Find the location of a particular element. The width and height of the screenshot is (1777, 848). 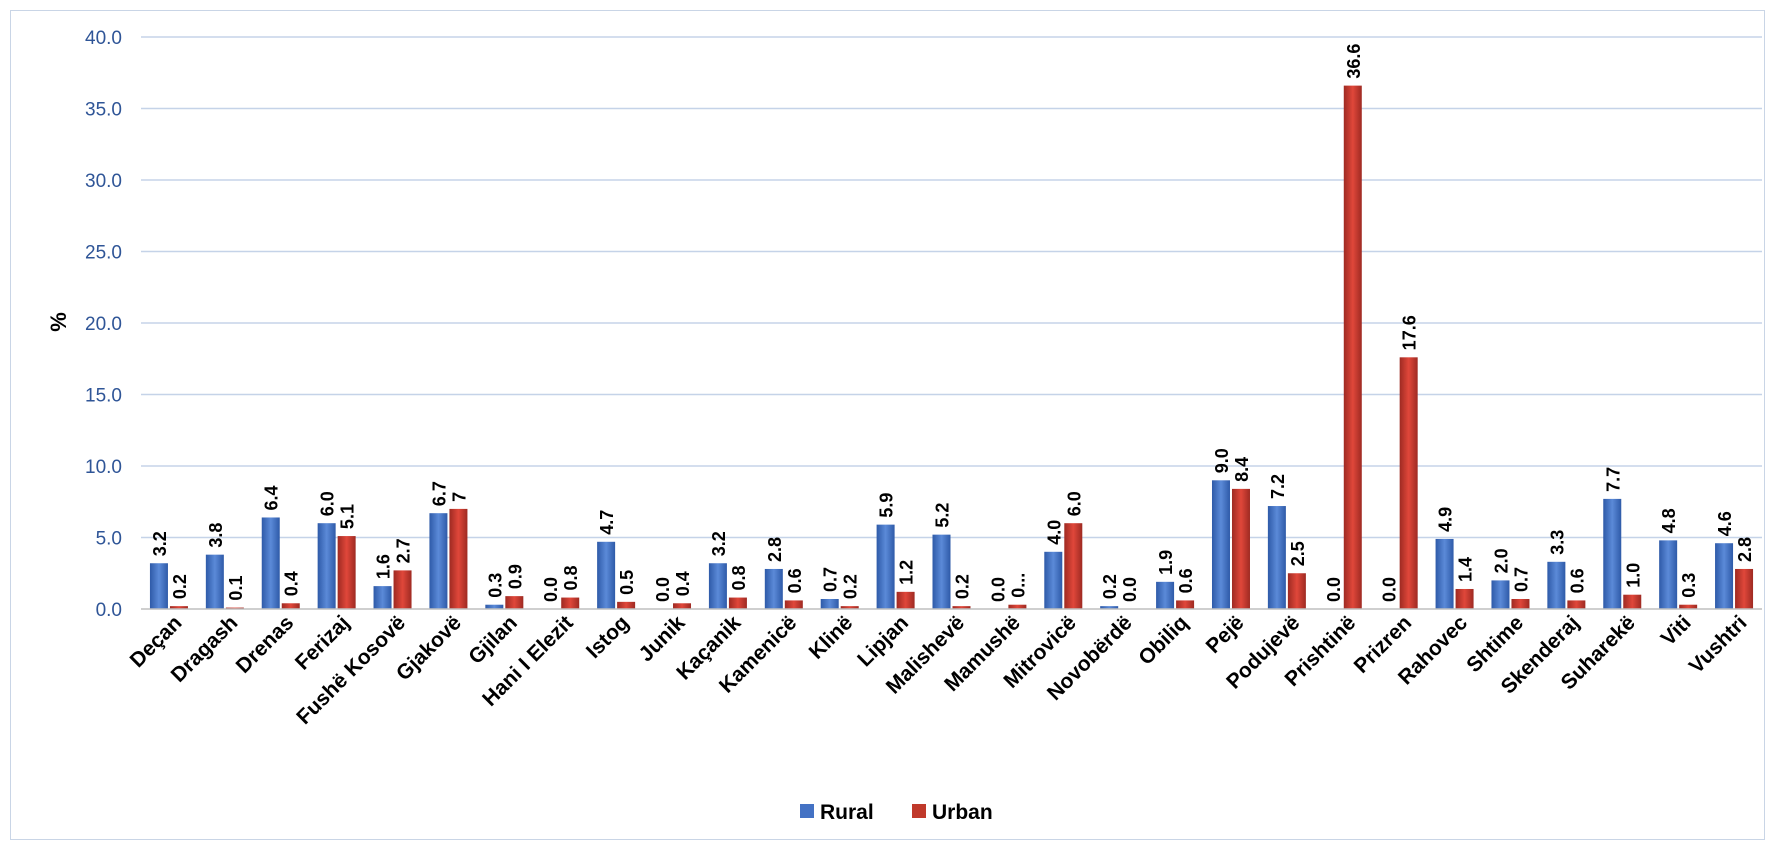

data-label-urban: 1.2 is located at coordinates (907, 572).